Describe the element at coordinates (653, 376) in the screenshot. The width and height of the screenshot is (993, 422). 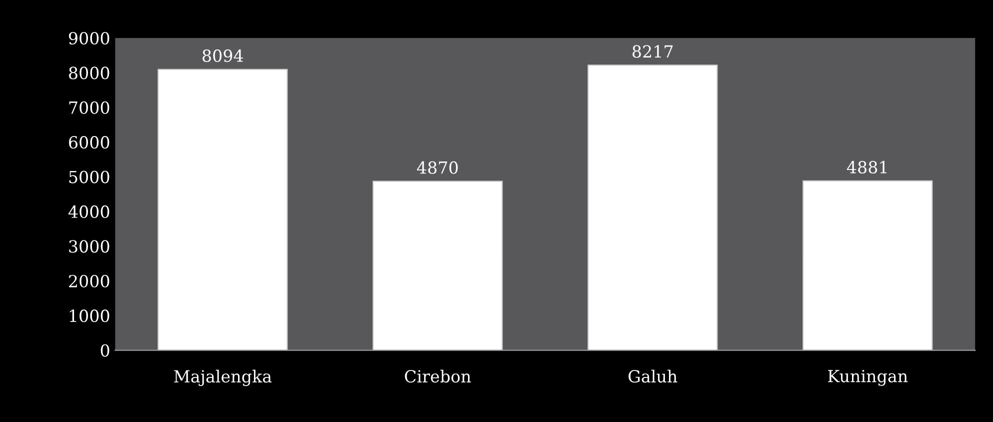
I see `x-tick-label: Galuh` at that location.